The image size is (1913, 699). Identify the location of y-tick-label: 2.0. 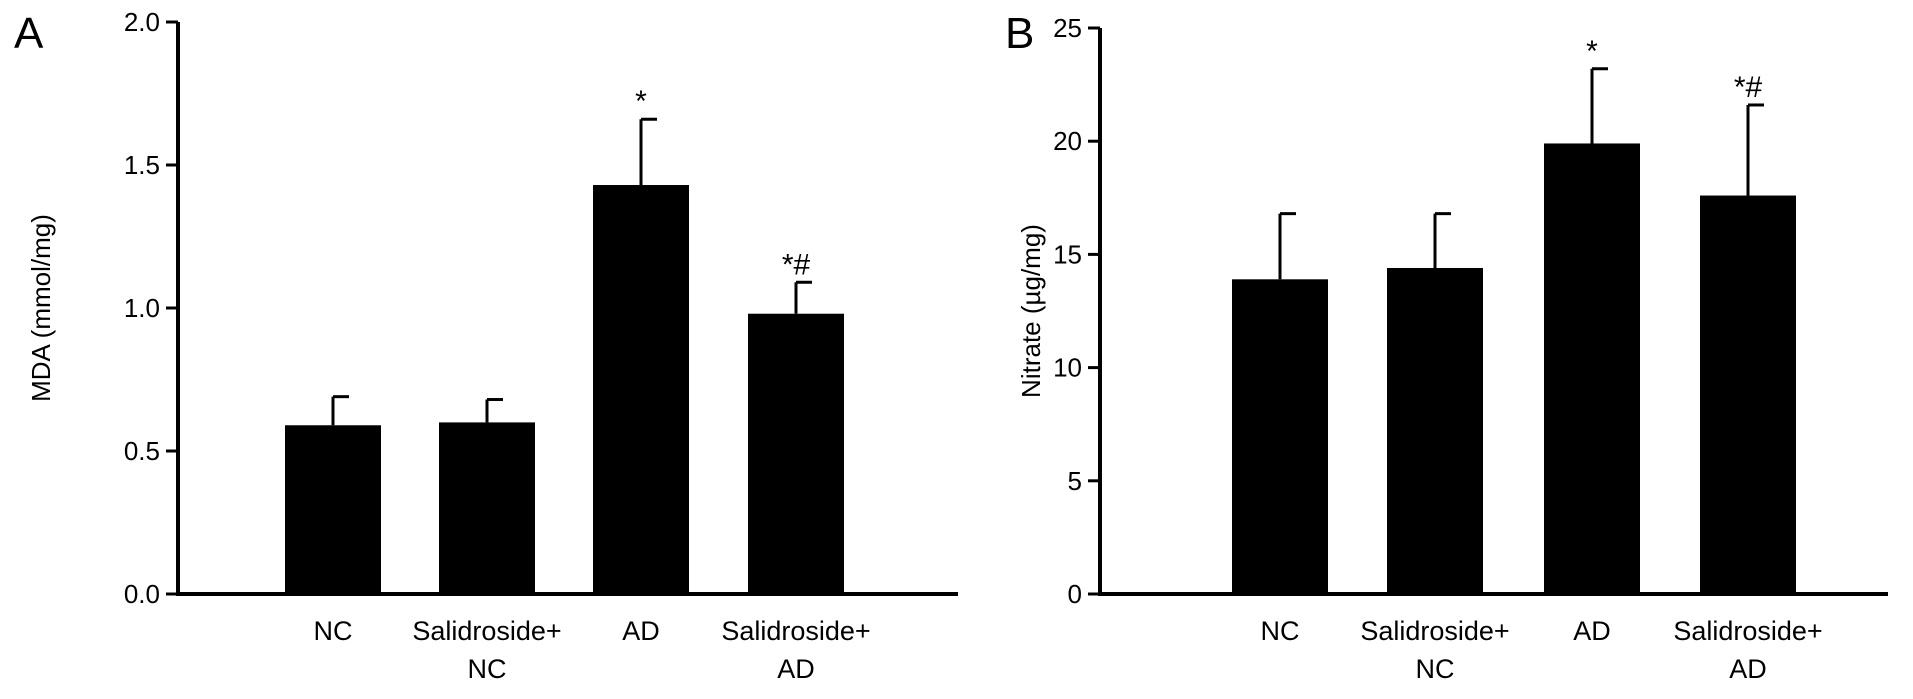
(142, 22).